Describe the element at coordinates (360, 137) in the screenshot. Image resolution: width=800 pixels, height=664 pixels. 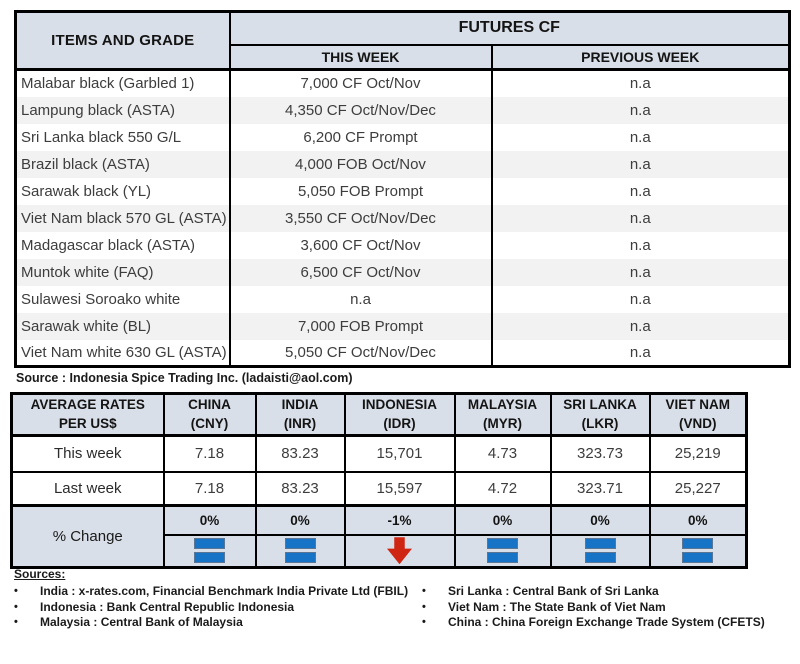
I see `this-week-value: 6,200 CF Prompt` at that location.